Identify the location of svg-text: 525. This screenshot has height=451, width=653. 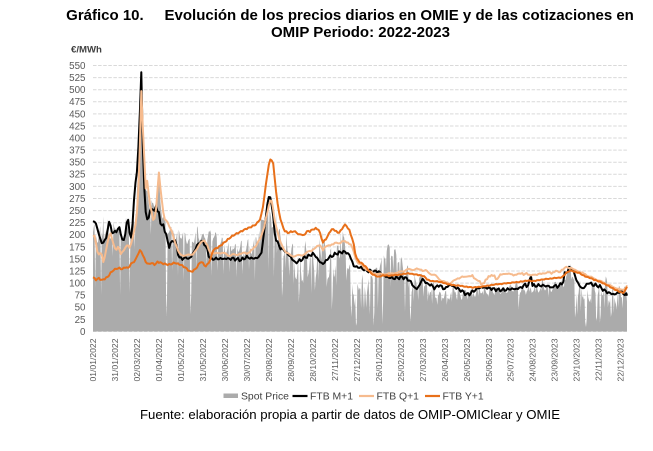
(77, 78).